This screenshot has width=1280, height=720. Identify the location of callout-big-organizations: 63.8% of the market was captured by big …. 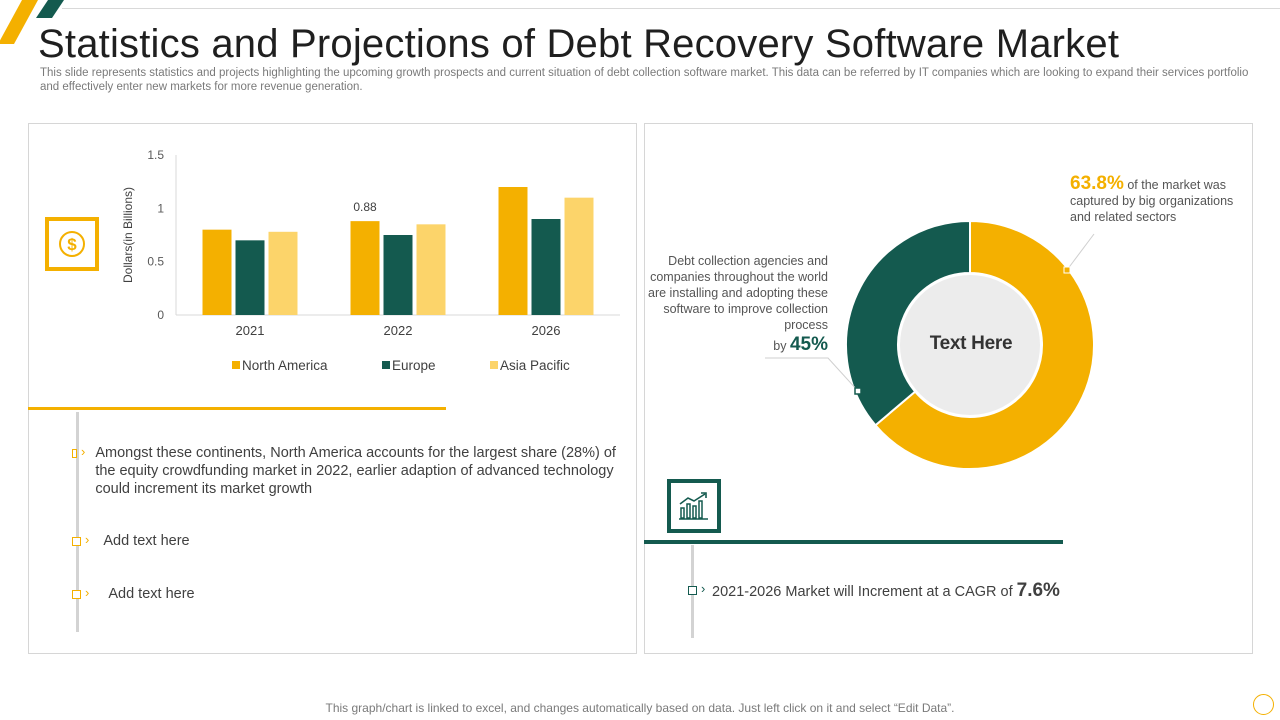
(1160, 199).